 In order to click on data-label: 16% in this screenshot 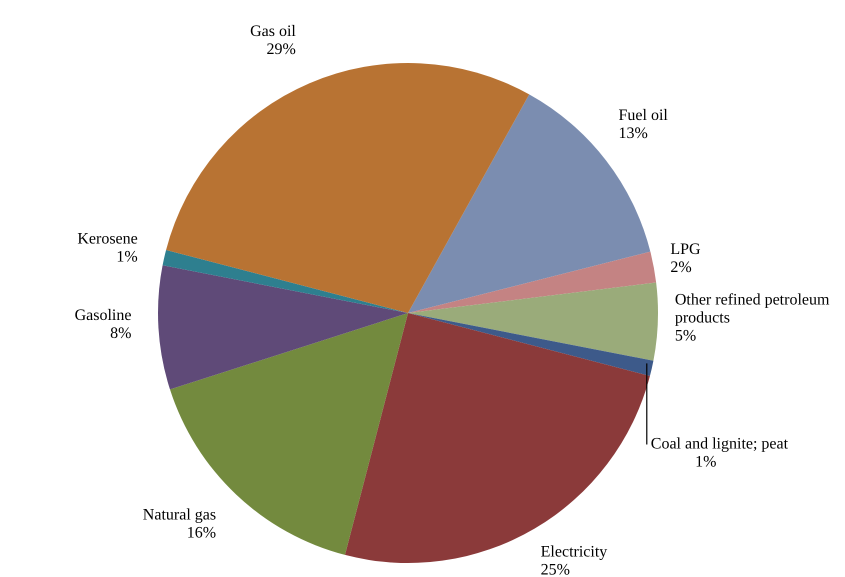, I will do `click(201, 533)`.